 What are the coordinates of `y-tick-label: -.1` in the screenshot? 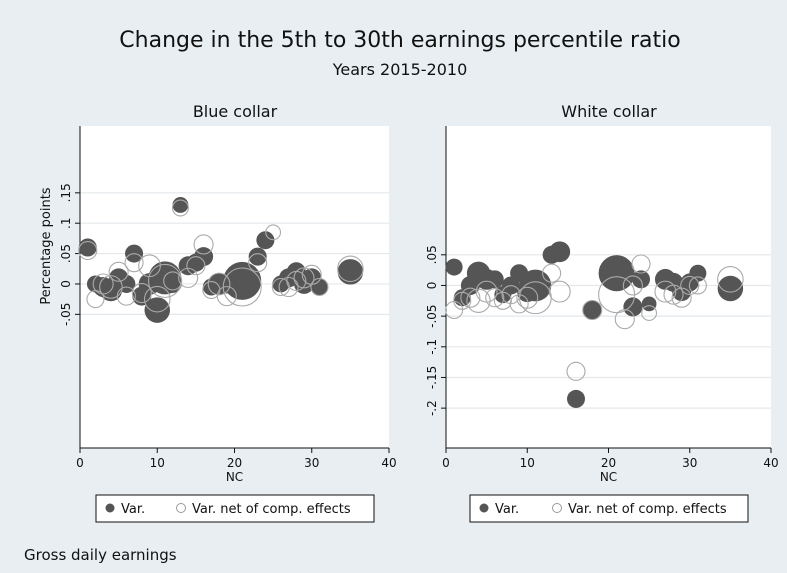 It's located at (432, 347).